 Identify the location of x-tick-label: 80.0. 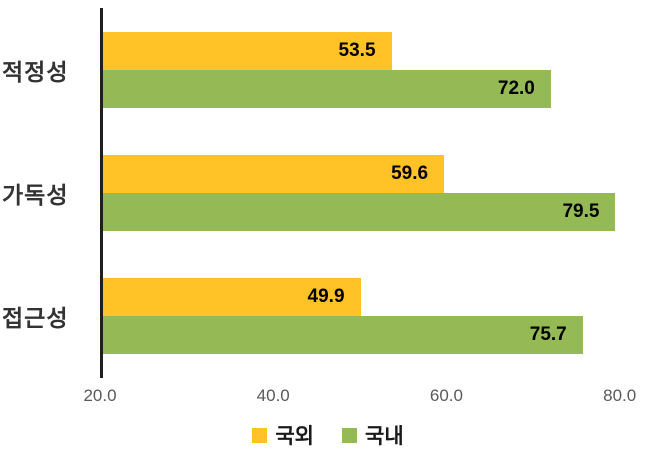
(620, 395).